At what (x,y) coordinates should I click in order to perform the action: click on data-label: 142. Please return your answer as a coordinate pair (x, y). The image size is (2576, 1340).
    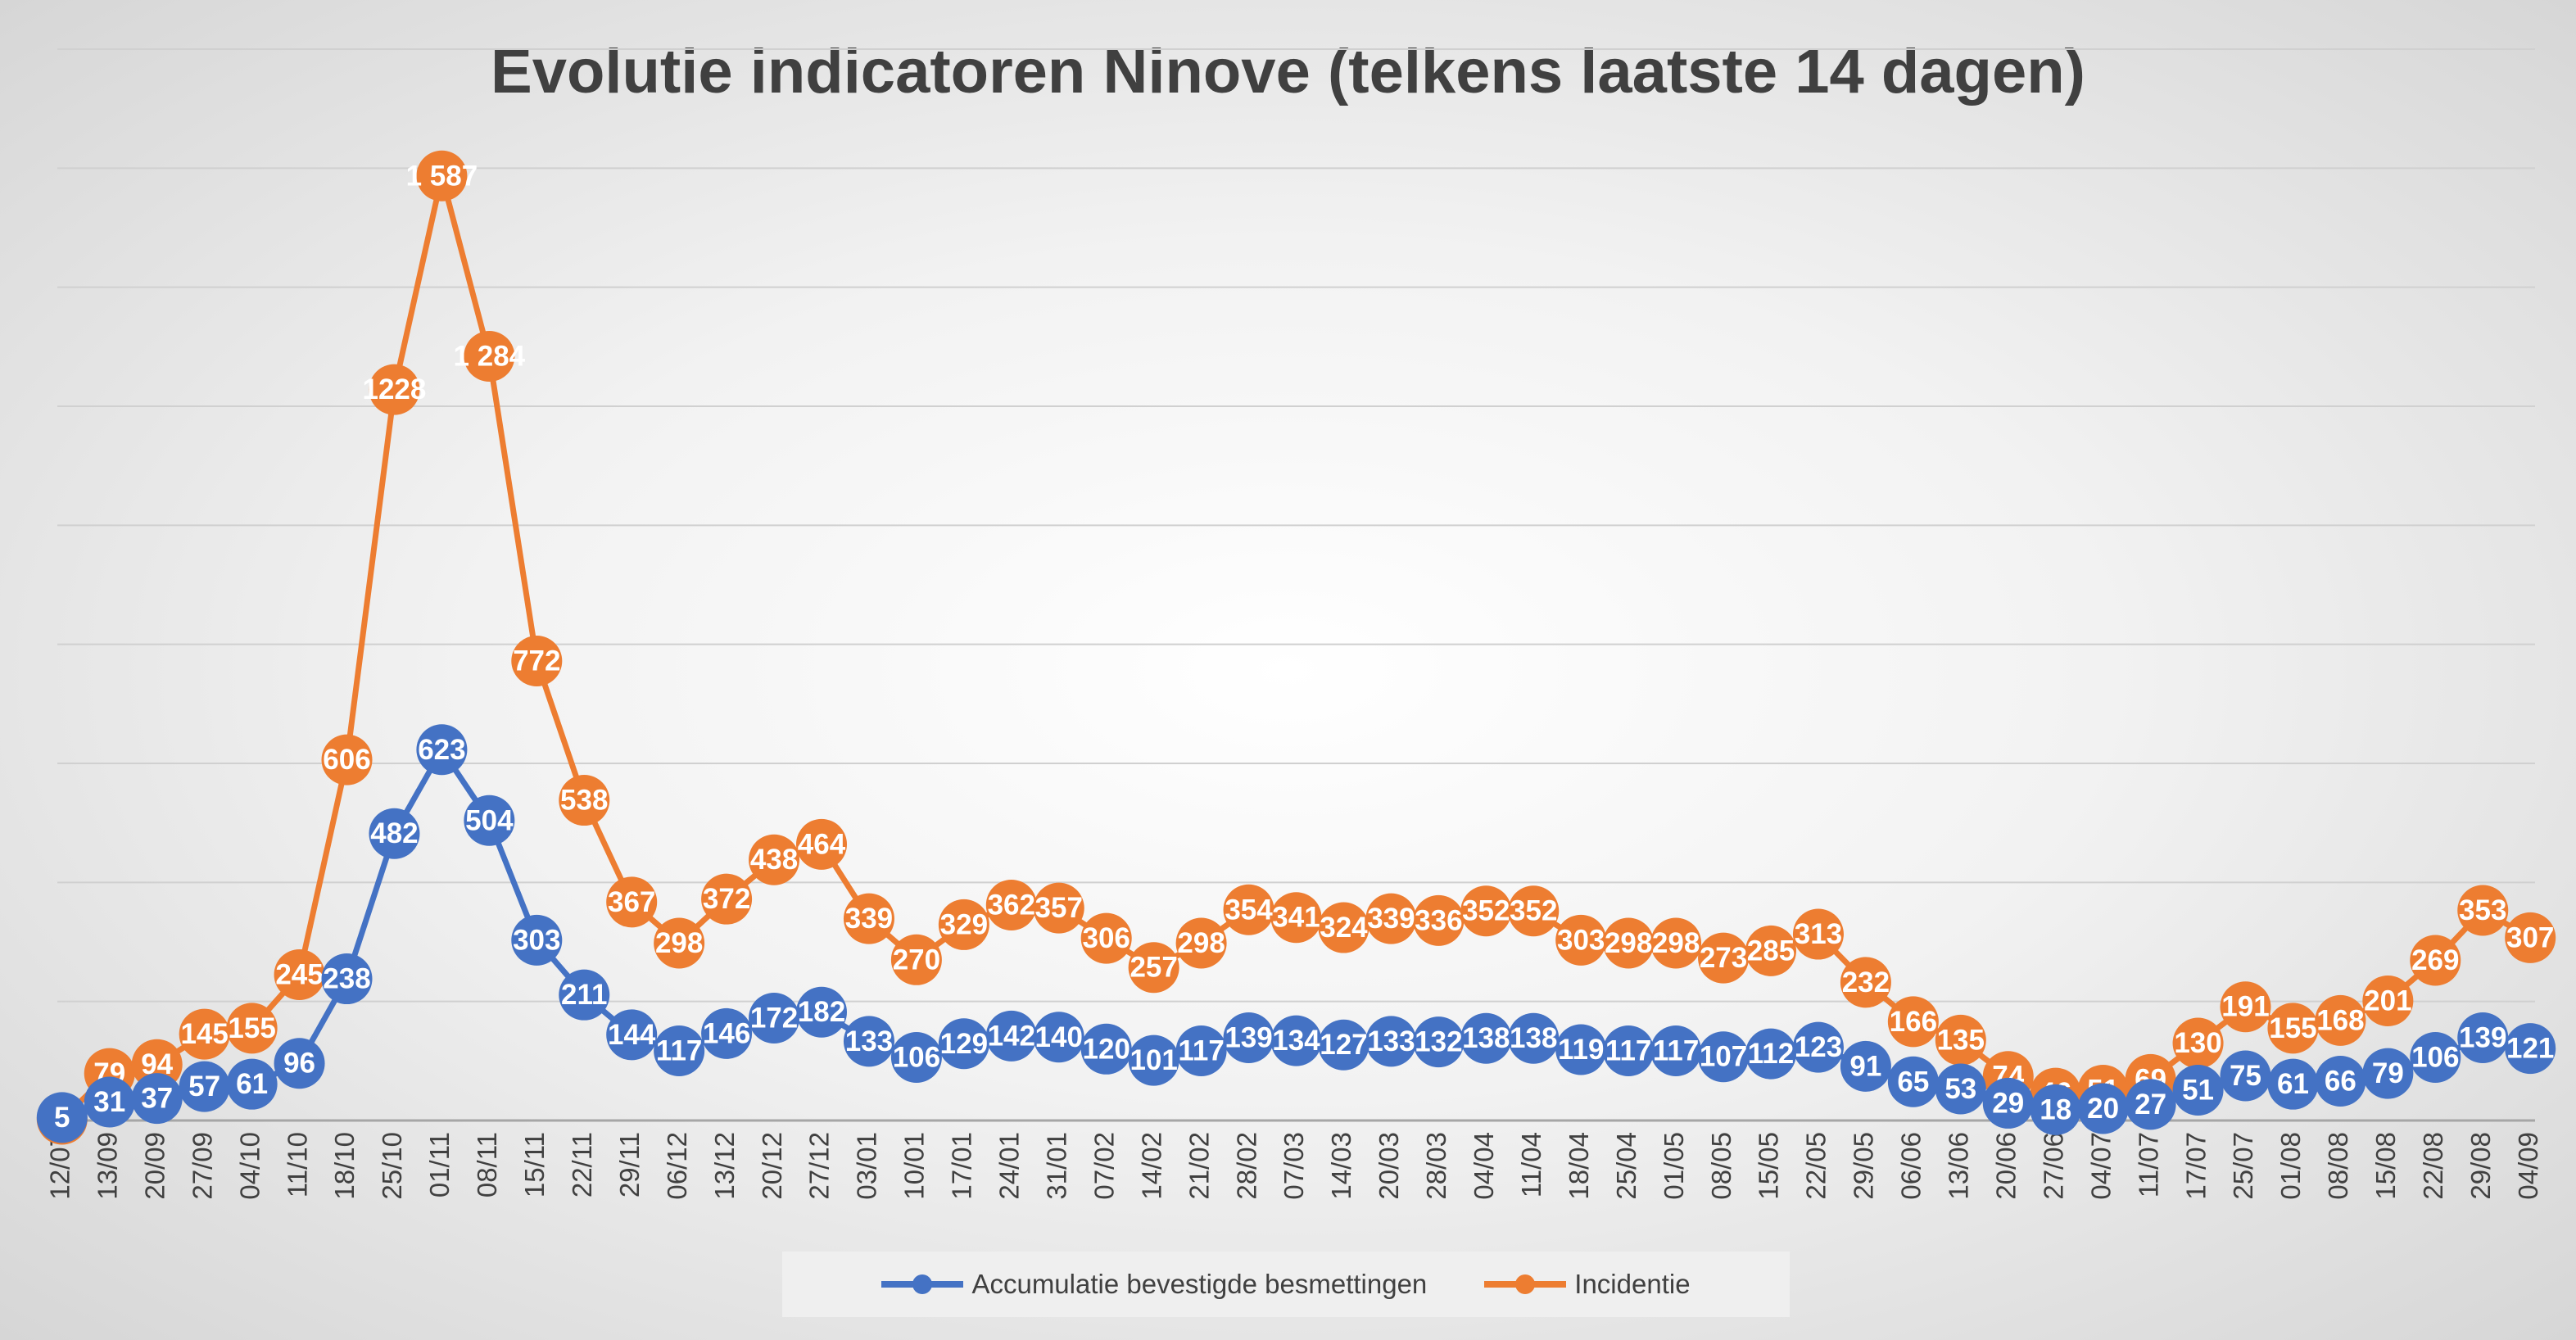
    Looking at the image, I should click on (1011, 1036).